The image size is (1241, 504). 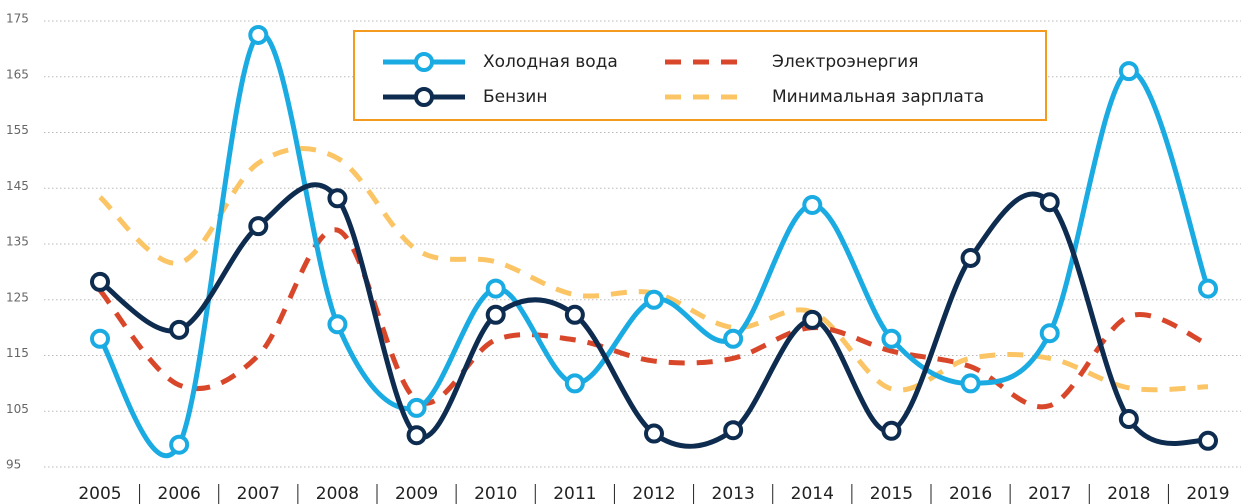 What do you see at coordinates (574, 494) in the screenshot?
I see `x-tick-label: 2011` at bounding box center [574, 494].